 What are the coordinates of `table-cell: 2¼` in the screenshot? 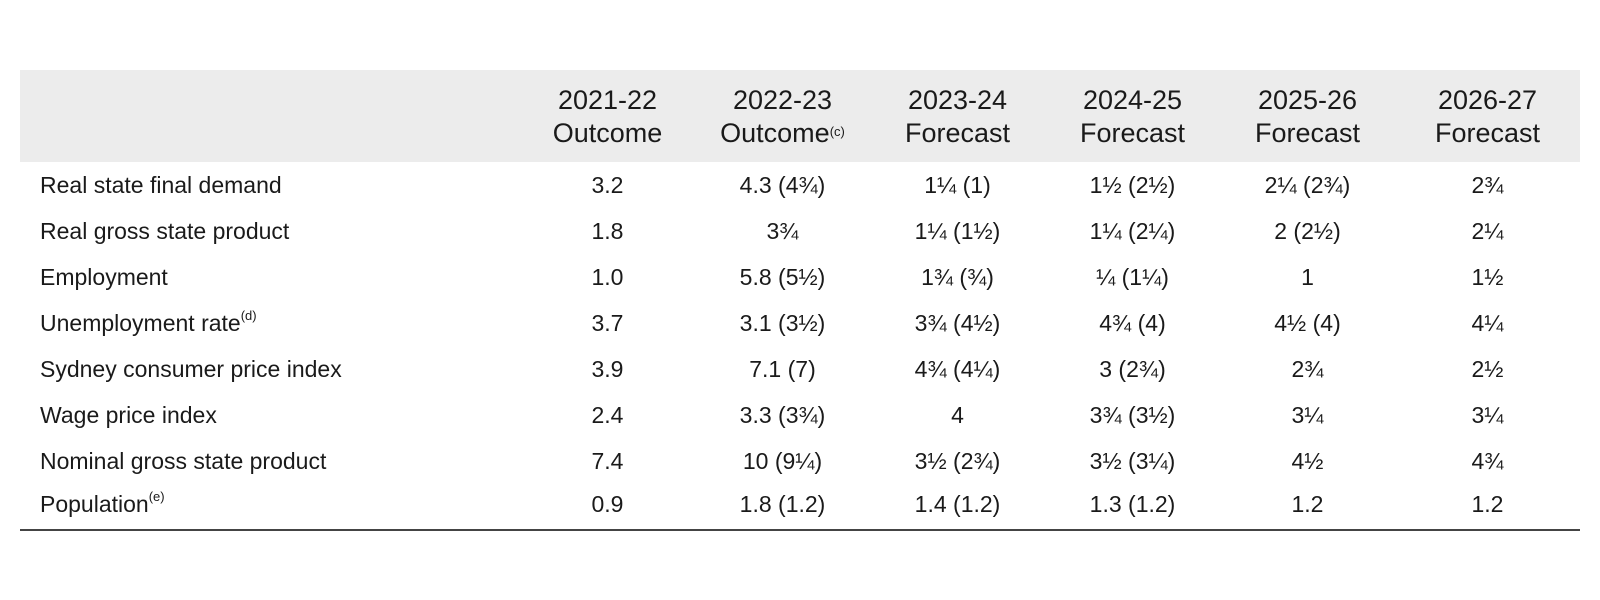 It's located at (1487, 230).